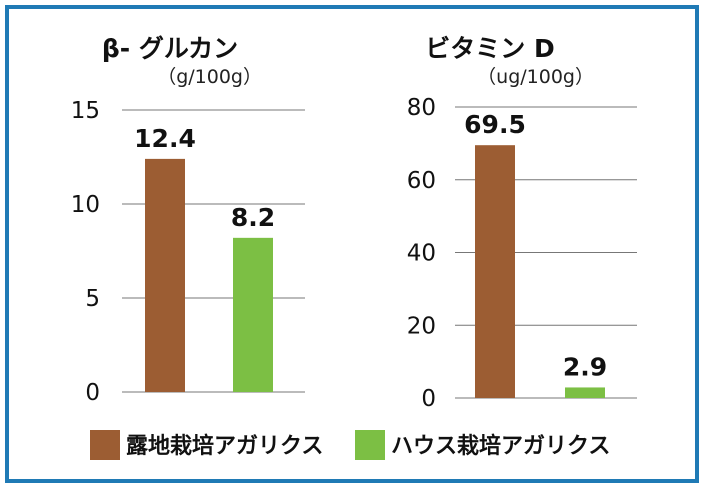 The width and height of the screenshot is (708, 492). Describe the element at coordinates (85, 205) in the screenshot. I see `y-tick-label: 10` at that location.